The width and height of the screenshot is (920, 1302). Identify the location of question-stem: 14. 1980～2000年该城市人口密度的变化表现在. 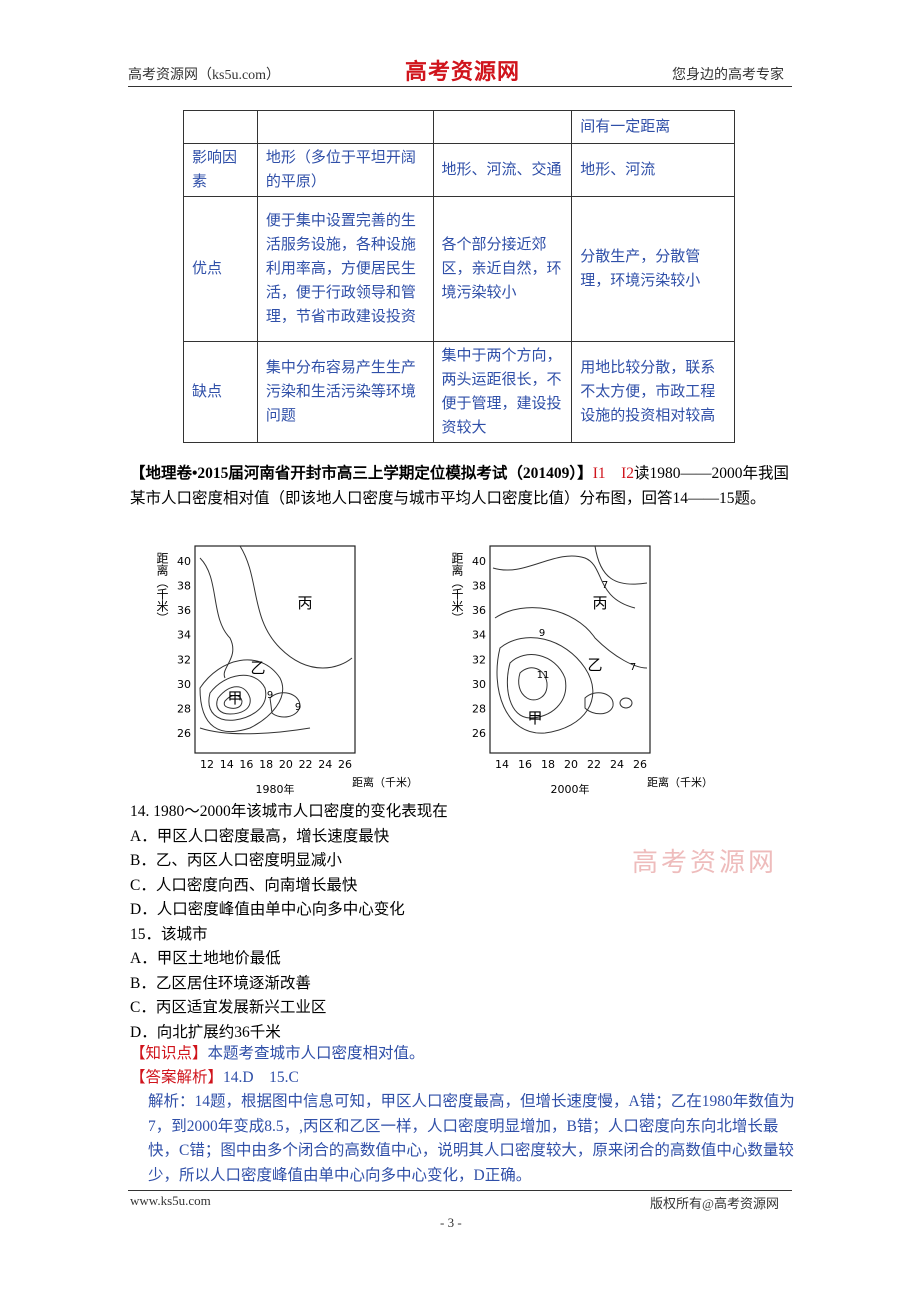
(289, 811).